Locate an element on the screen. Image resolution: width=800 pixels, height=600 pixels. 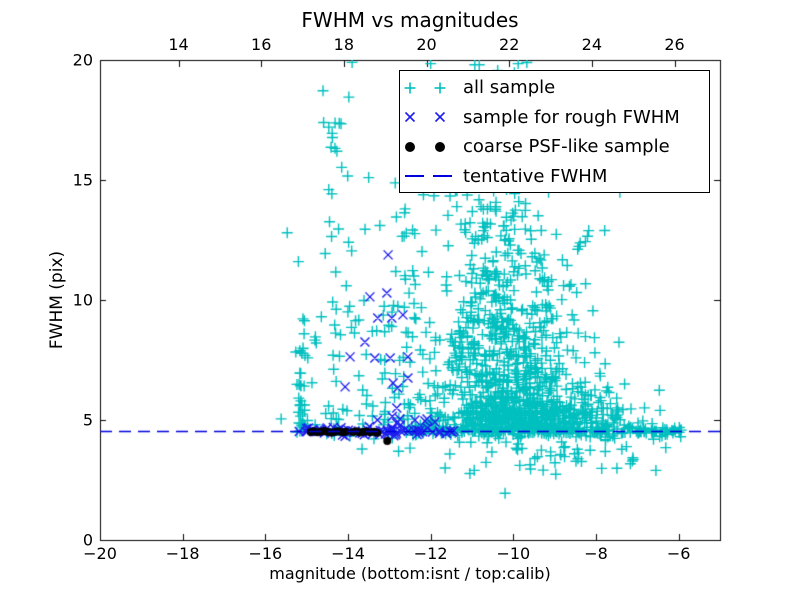
y-tick-label: 5 is located at coordinates (87, 420).